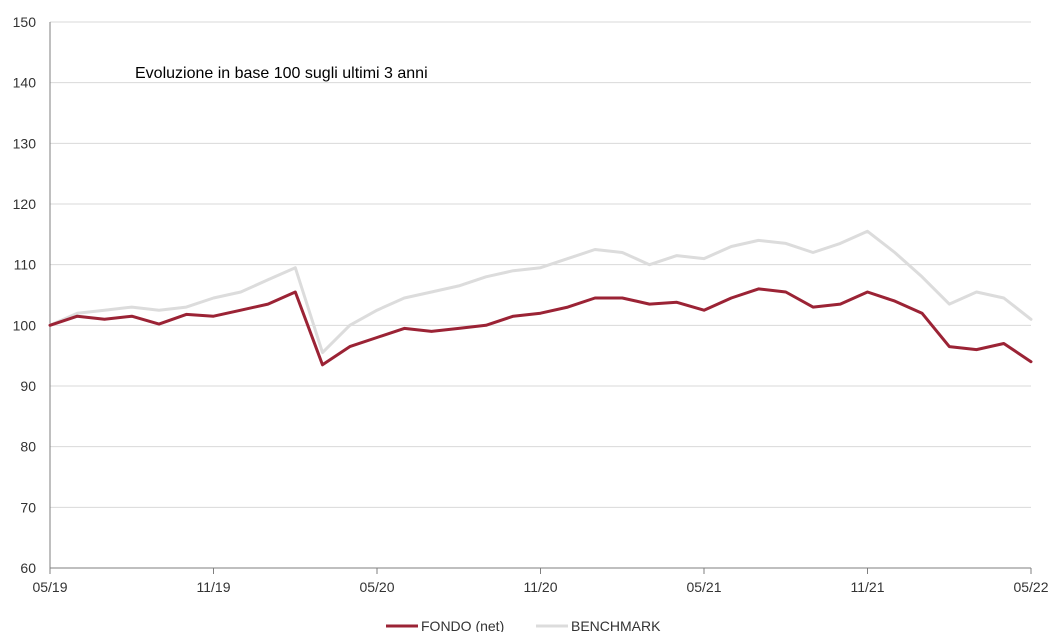 This screenshot has width=1051, height=632. Describe the element at coordinates (376, 587) in the screenshot. I see `x-tick-05-20: 05/20` at that location.